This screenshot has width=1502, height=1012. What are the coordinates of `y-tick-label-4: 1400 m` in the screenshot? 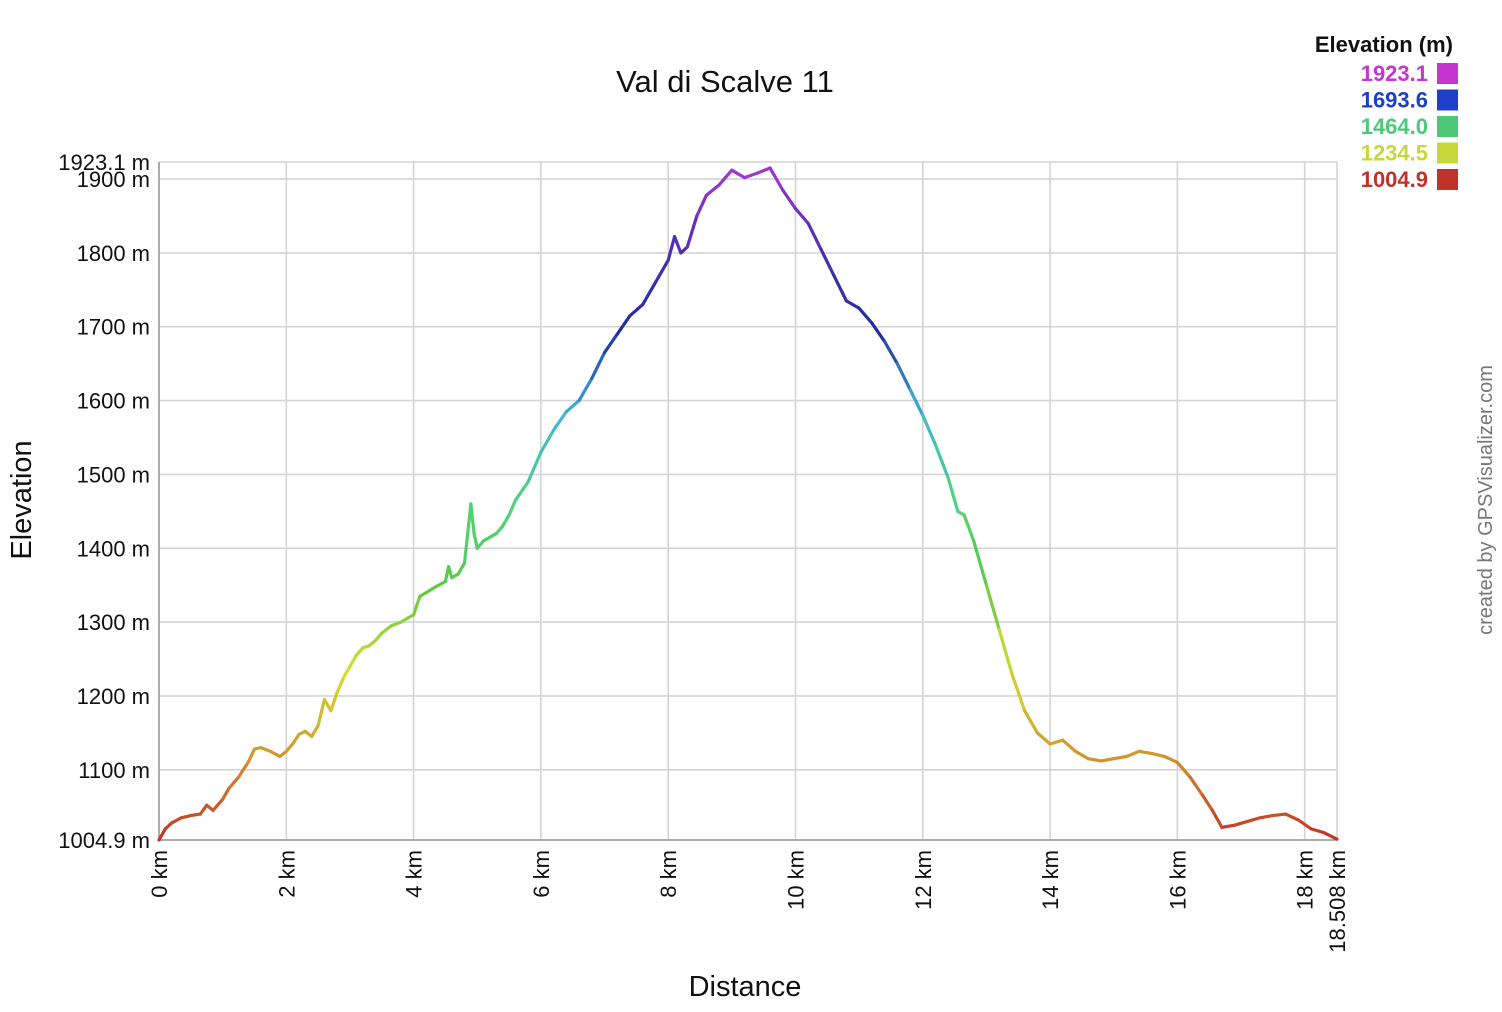 It's located at (113, 548).